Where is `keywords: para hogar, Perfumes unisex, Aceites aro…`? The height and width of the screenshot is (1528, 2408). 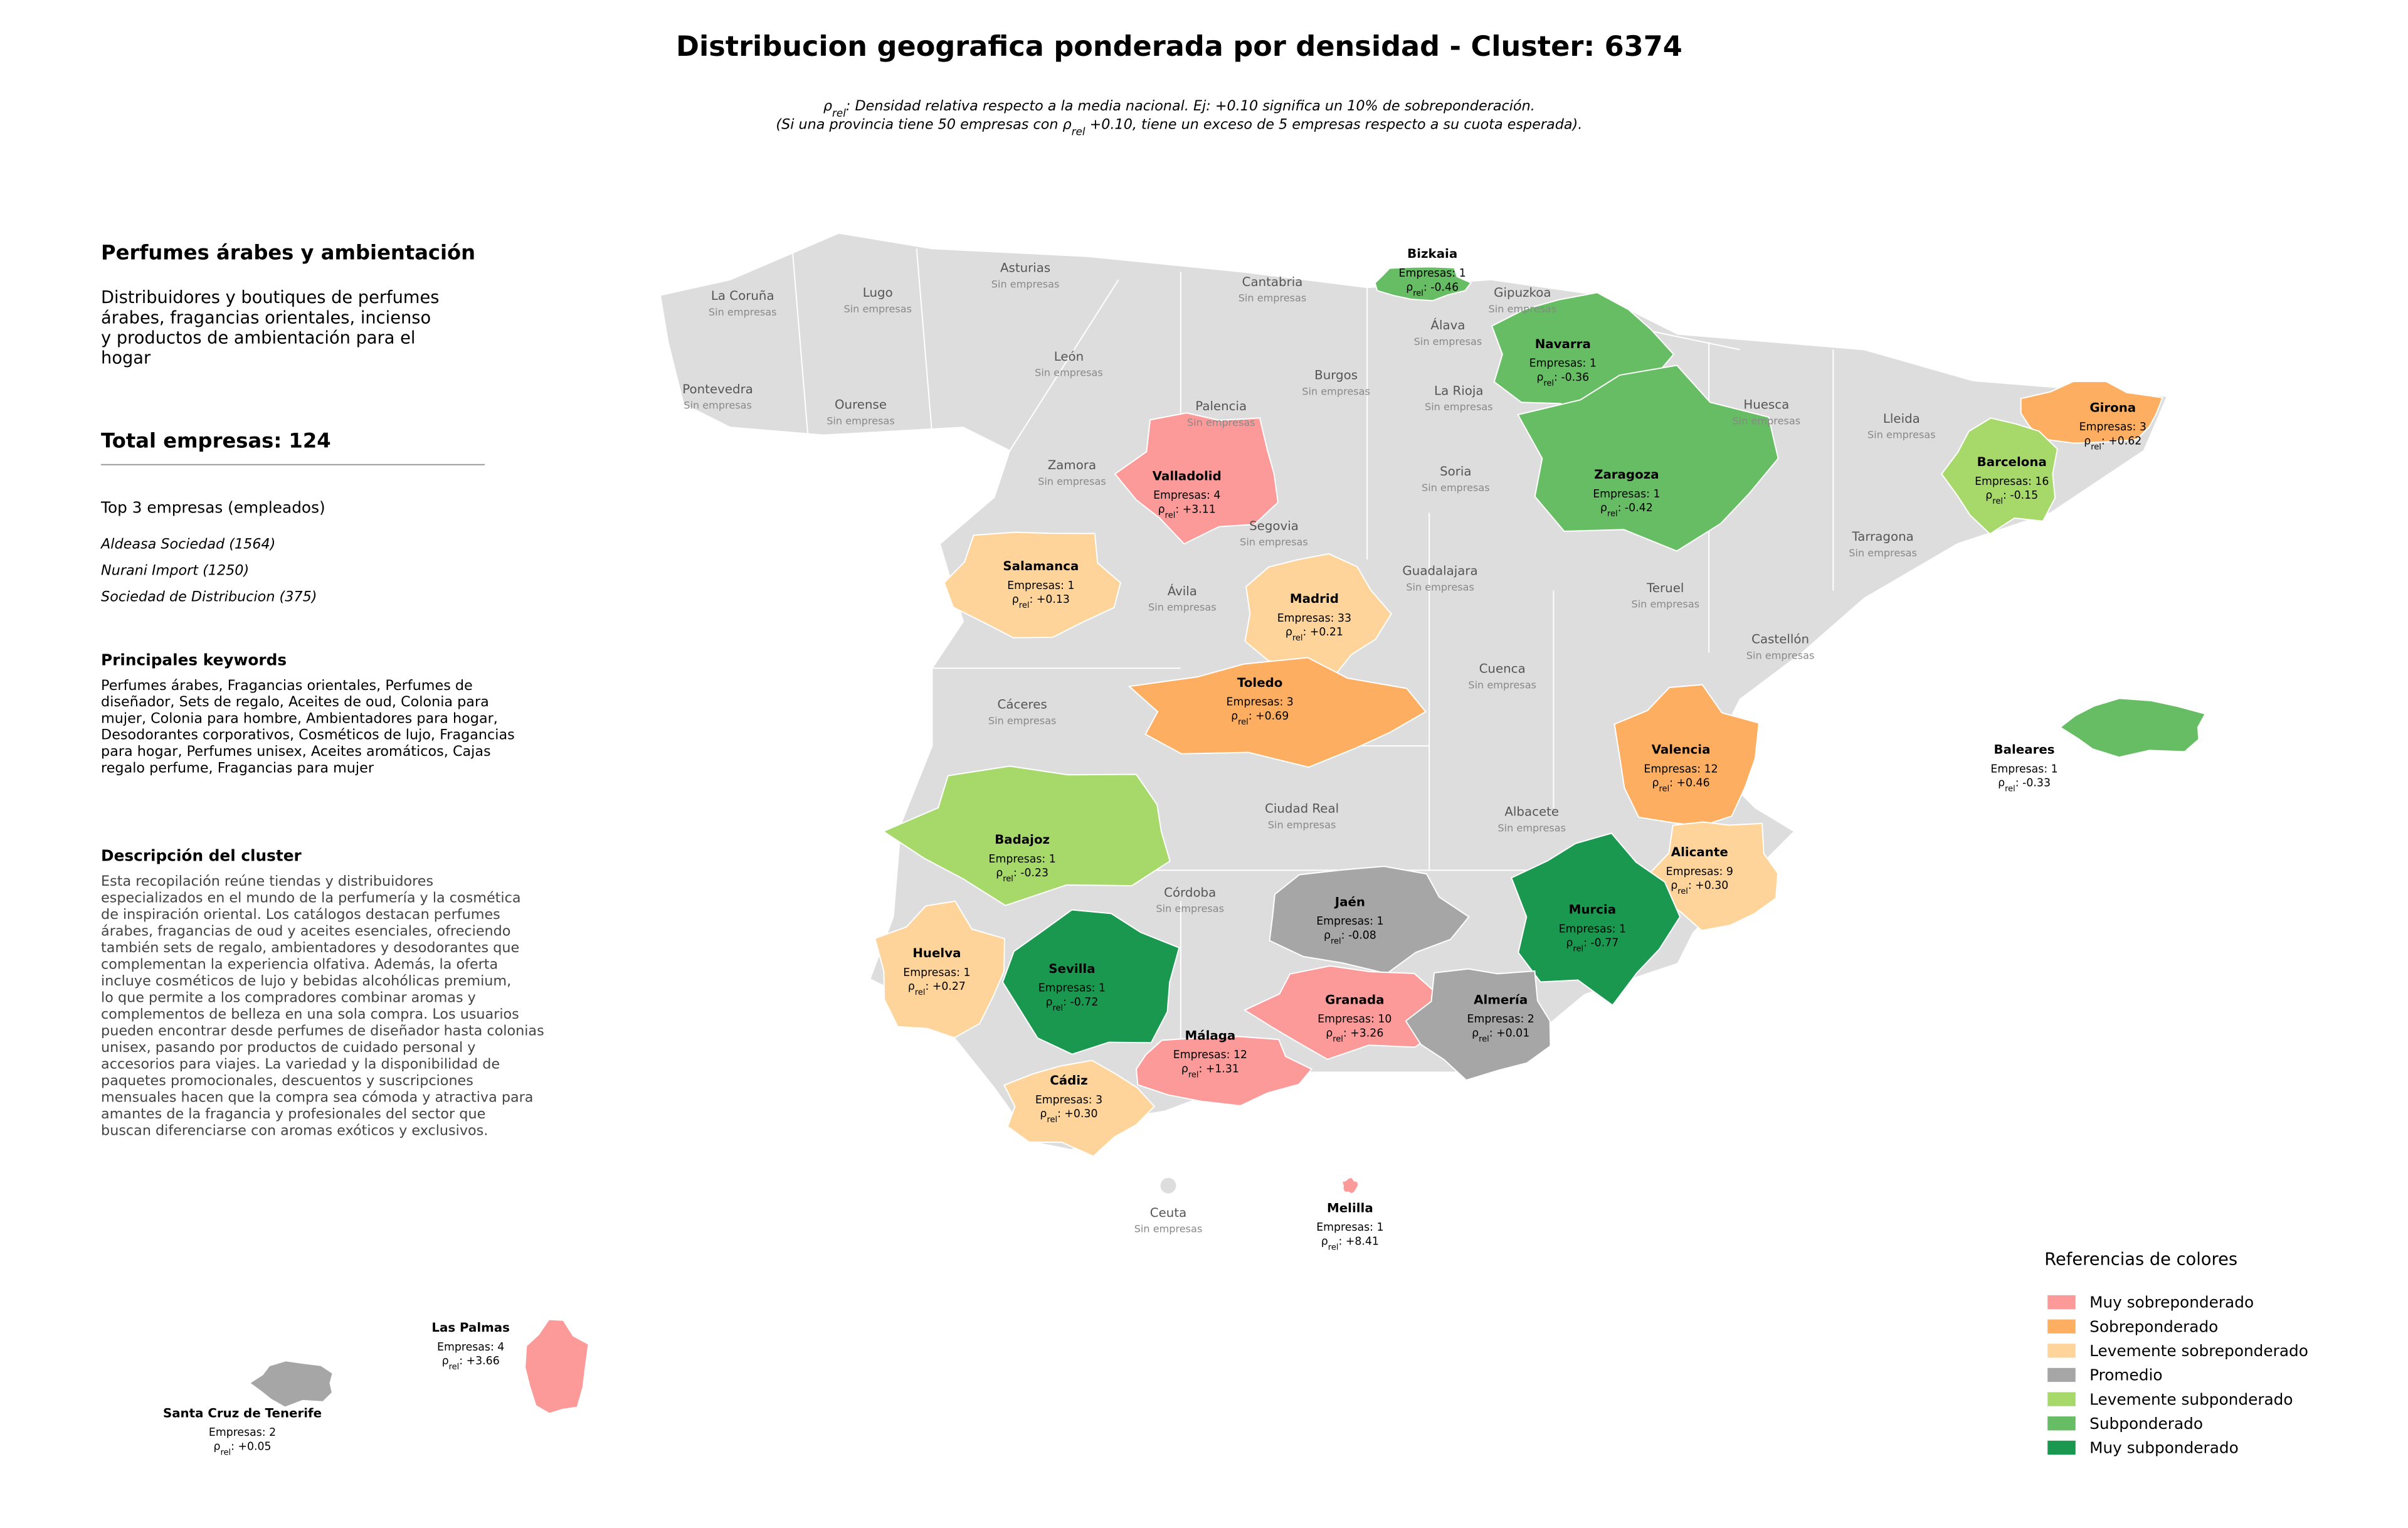
keywords: para hogar, Perfumes unisex, Aceites aro… is located at coordinates (296, 751).